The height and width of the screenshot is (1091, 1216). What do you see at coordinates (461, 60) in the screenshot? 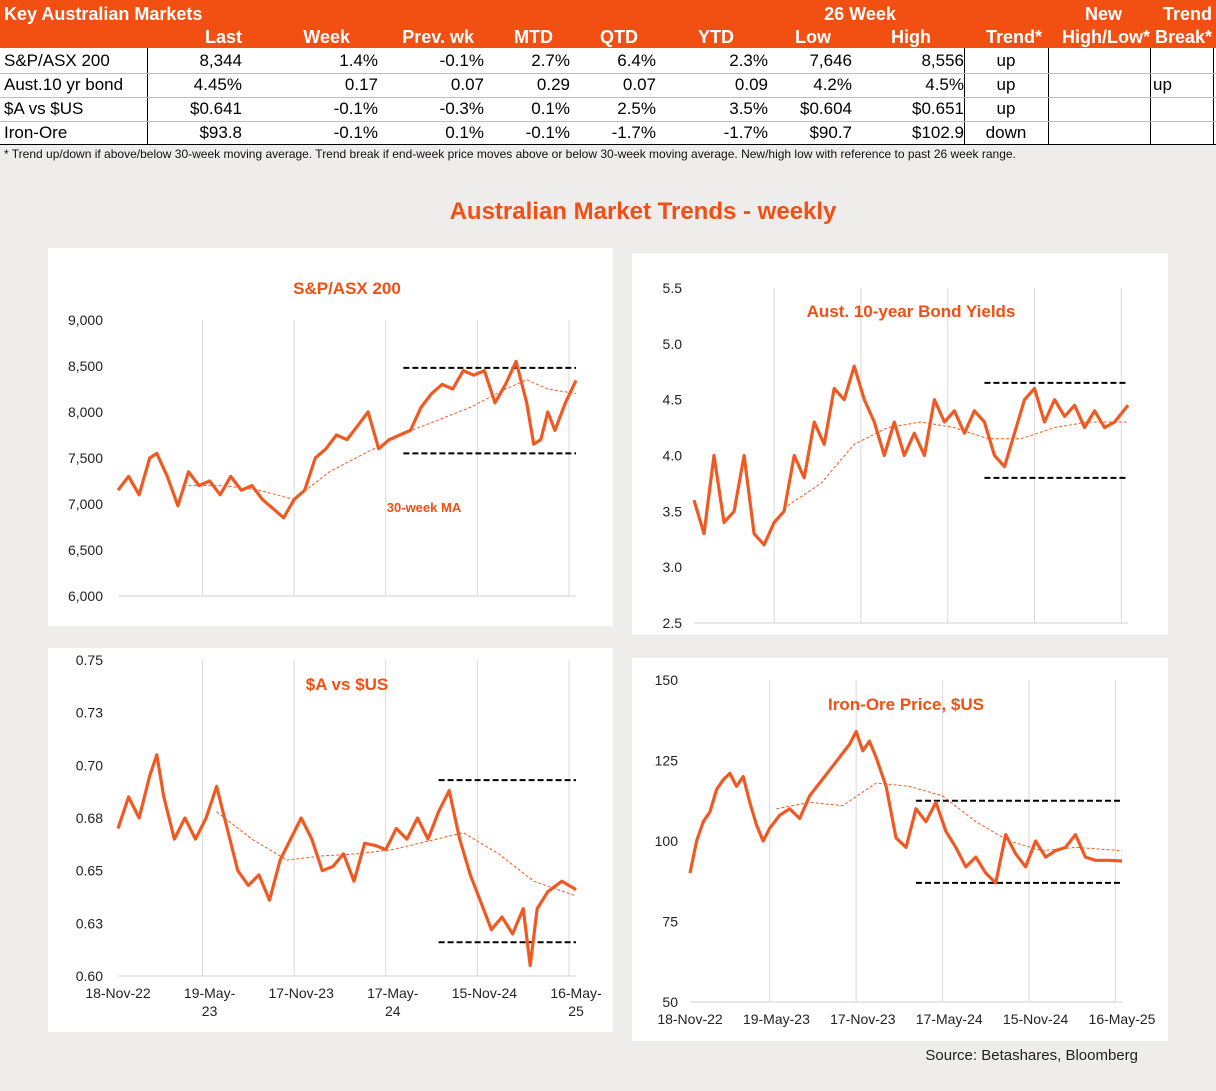
I see `cell-prev: -0.1%` at bounding box center [461, 60].